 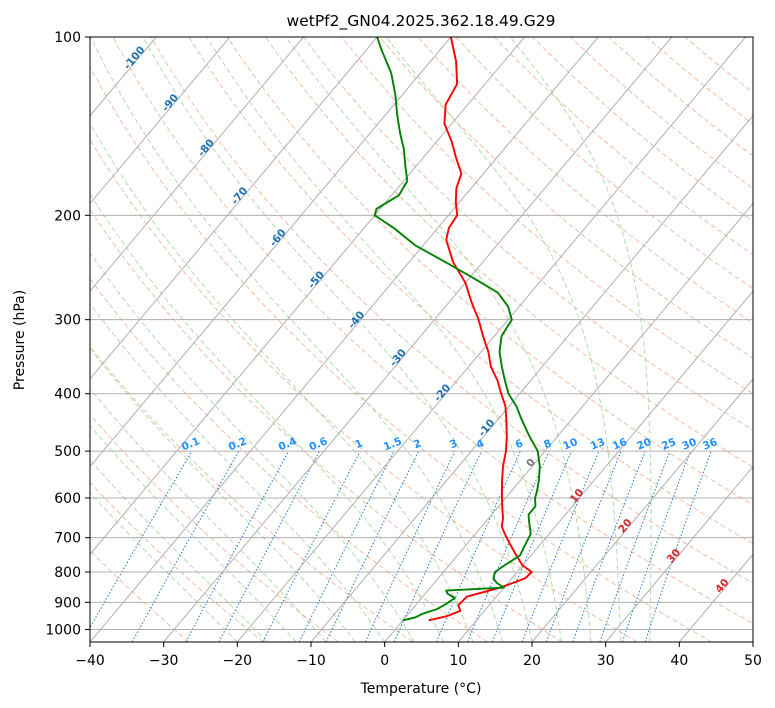 What do you see at coordinates (67, 452) in the screenshot?
I see `y-tick-label: 500` at bounding box center [67, 452].